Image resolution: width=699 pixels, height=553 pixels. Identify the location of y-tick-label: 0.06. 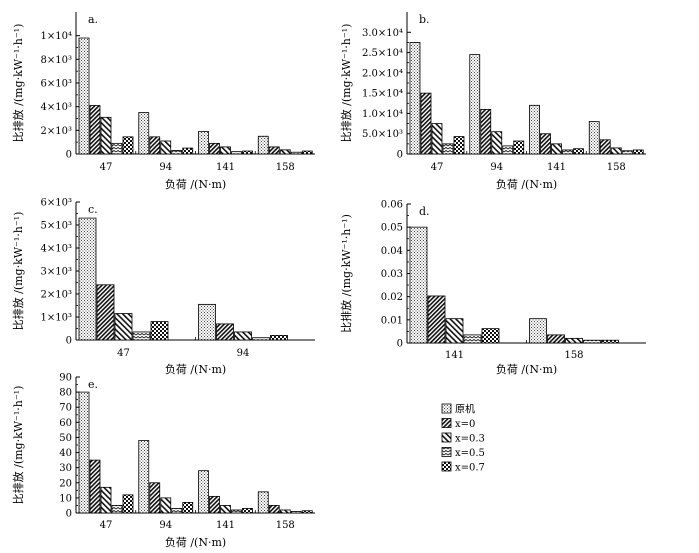
(392, 205).